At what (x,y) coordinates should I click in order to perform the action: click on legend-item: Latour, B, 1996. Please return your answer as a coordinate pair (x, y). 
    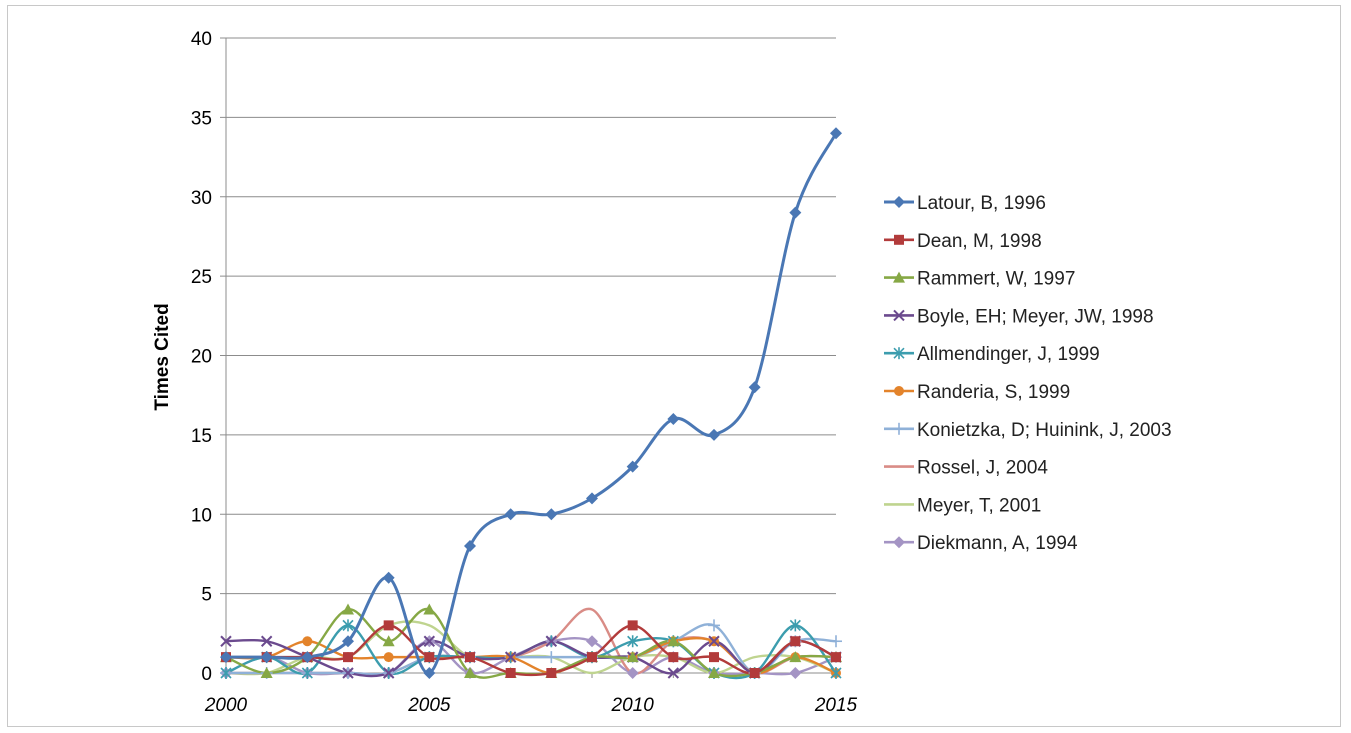
    Looking at the image, I should click on (965, 203).